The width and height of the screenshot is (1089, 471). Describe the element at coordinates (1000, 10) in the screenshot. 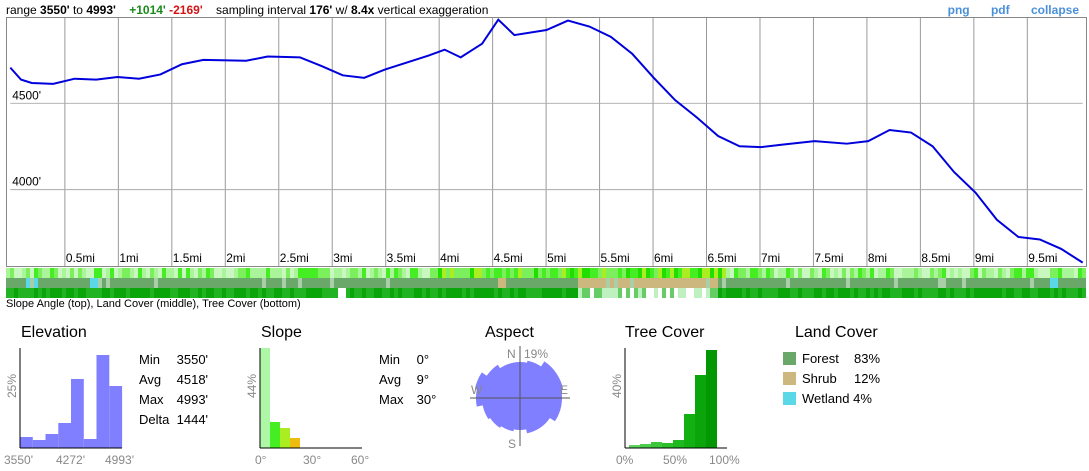

I see `pdf-link: pdf` at that location.